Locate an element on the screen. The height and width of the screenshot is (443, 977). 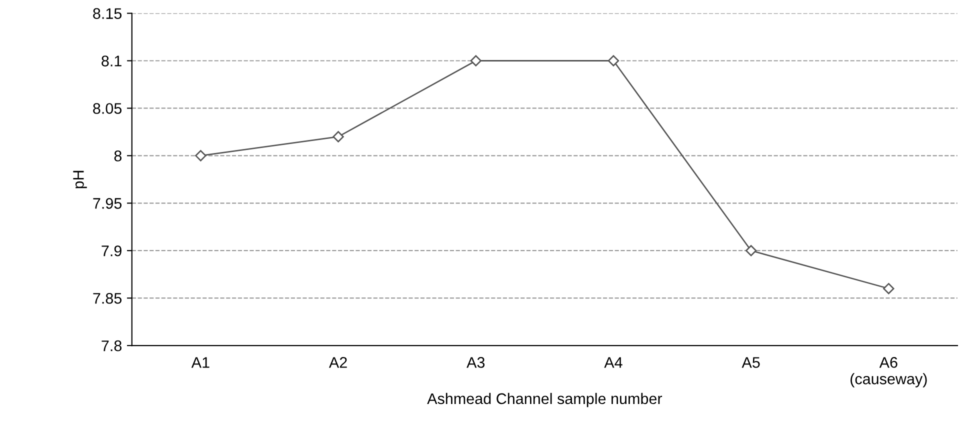
x-tick-label: A5 is located at coordinates (751, 362).